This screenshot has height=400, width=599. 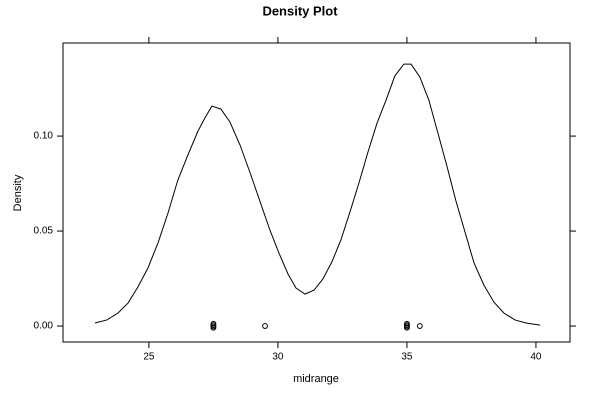 I want to click on y-tick-label: 0.00, so click(x=44, y=326).